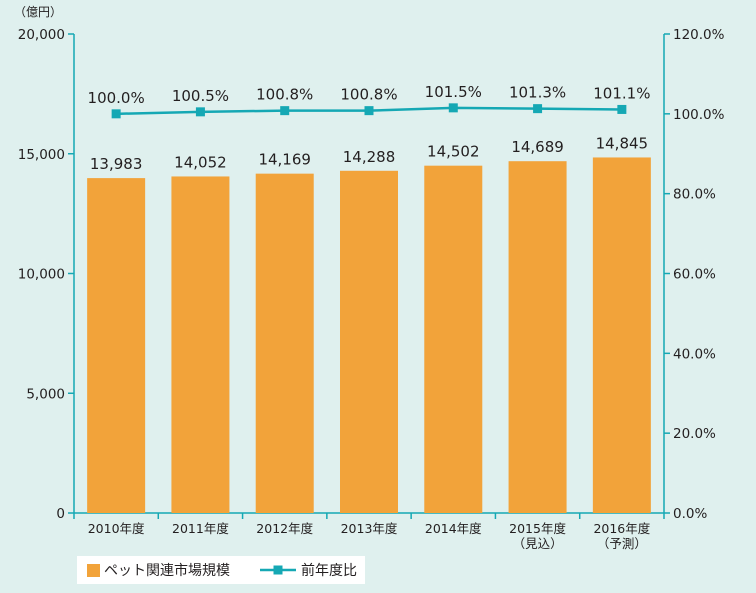 Image resolution: width=756 pixels, height=593 pixels. I want to click on legend-bar-label: ペット関連市場規模, so click(167, 570).